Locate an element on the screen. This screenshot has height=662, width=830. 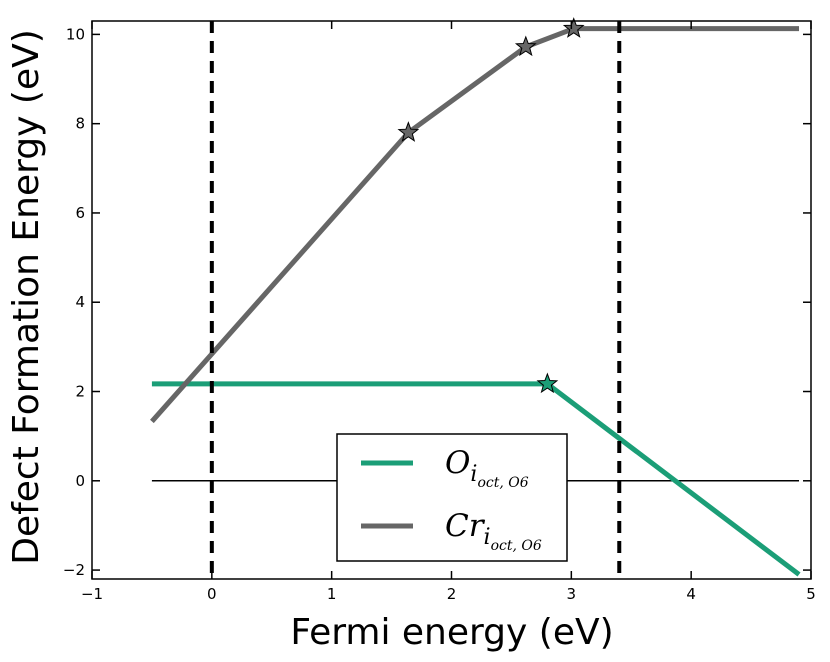
x-tick-label: 3 is located at coordinates (572, 594).